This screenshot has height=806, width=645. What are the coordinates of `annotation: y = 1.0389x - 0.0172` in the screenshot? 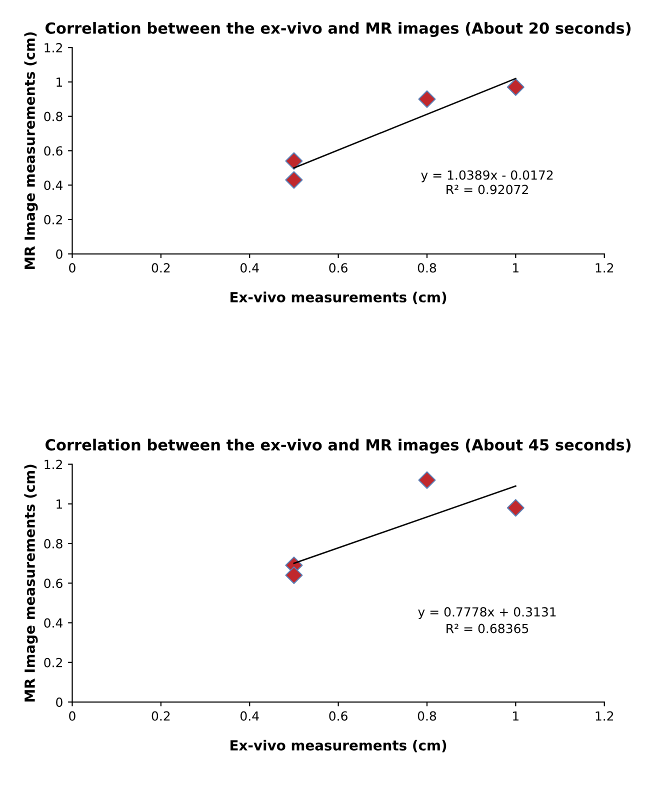 It's located at (487, 176).